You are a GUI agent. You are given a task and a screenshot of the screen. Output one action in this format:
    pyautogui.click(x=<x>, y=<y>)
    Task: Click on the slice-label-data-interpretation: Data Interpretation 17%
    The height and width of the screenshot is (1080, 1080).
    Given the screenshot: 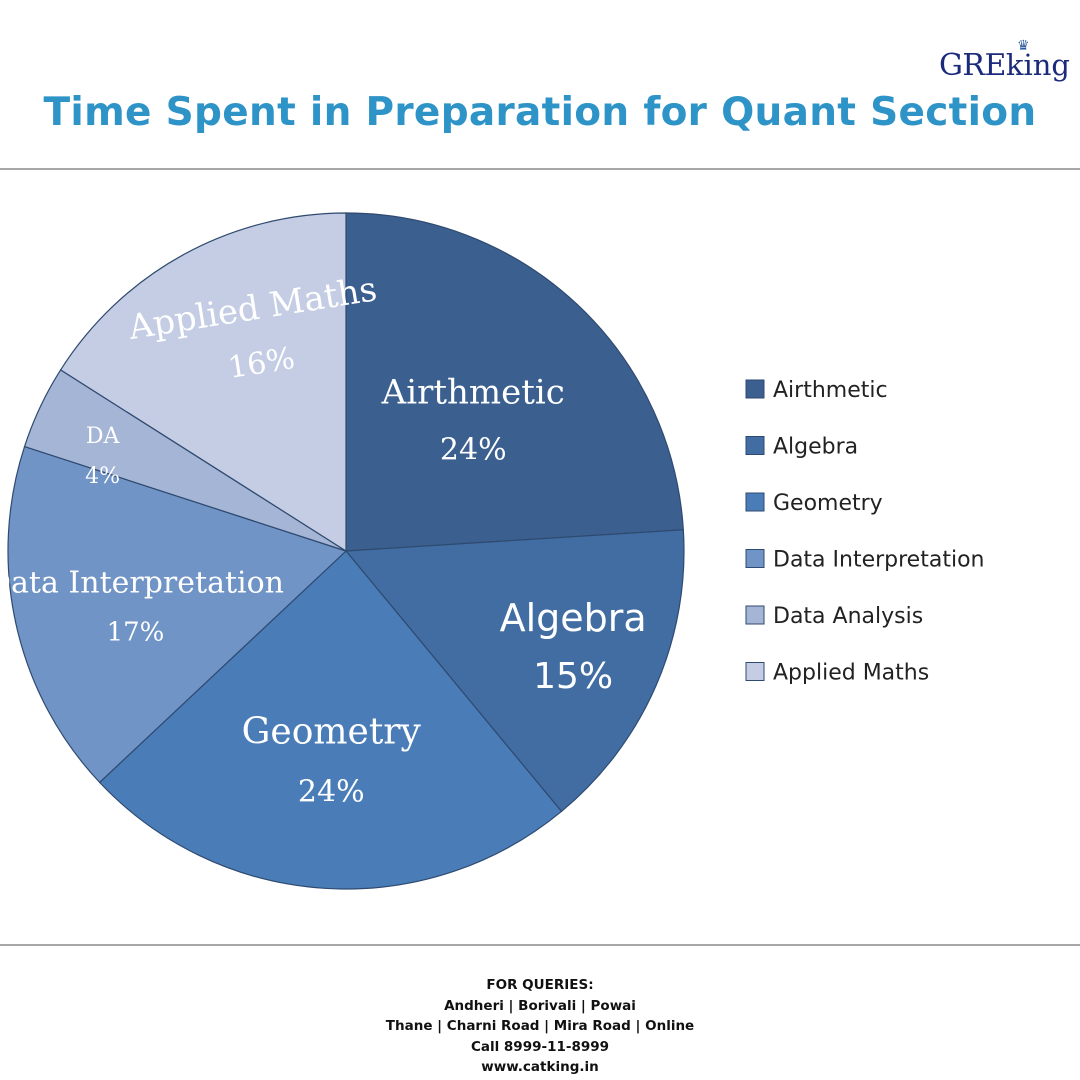 What is the action you would take?
    pyautogui.click(x=142, y=607)
    